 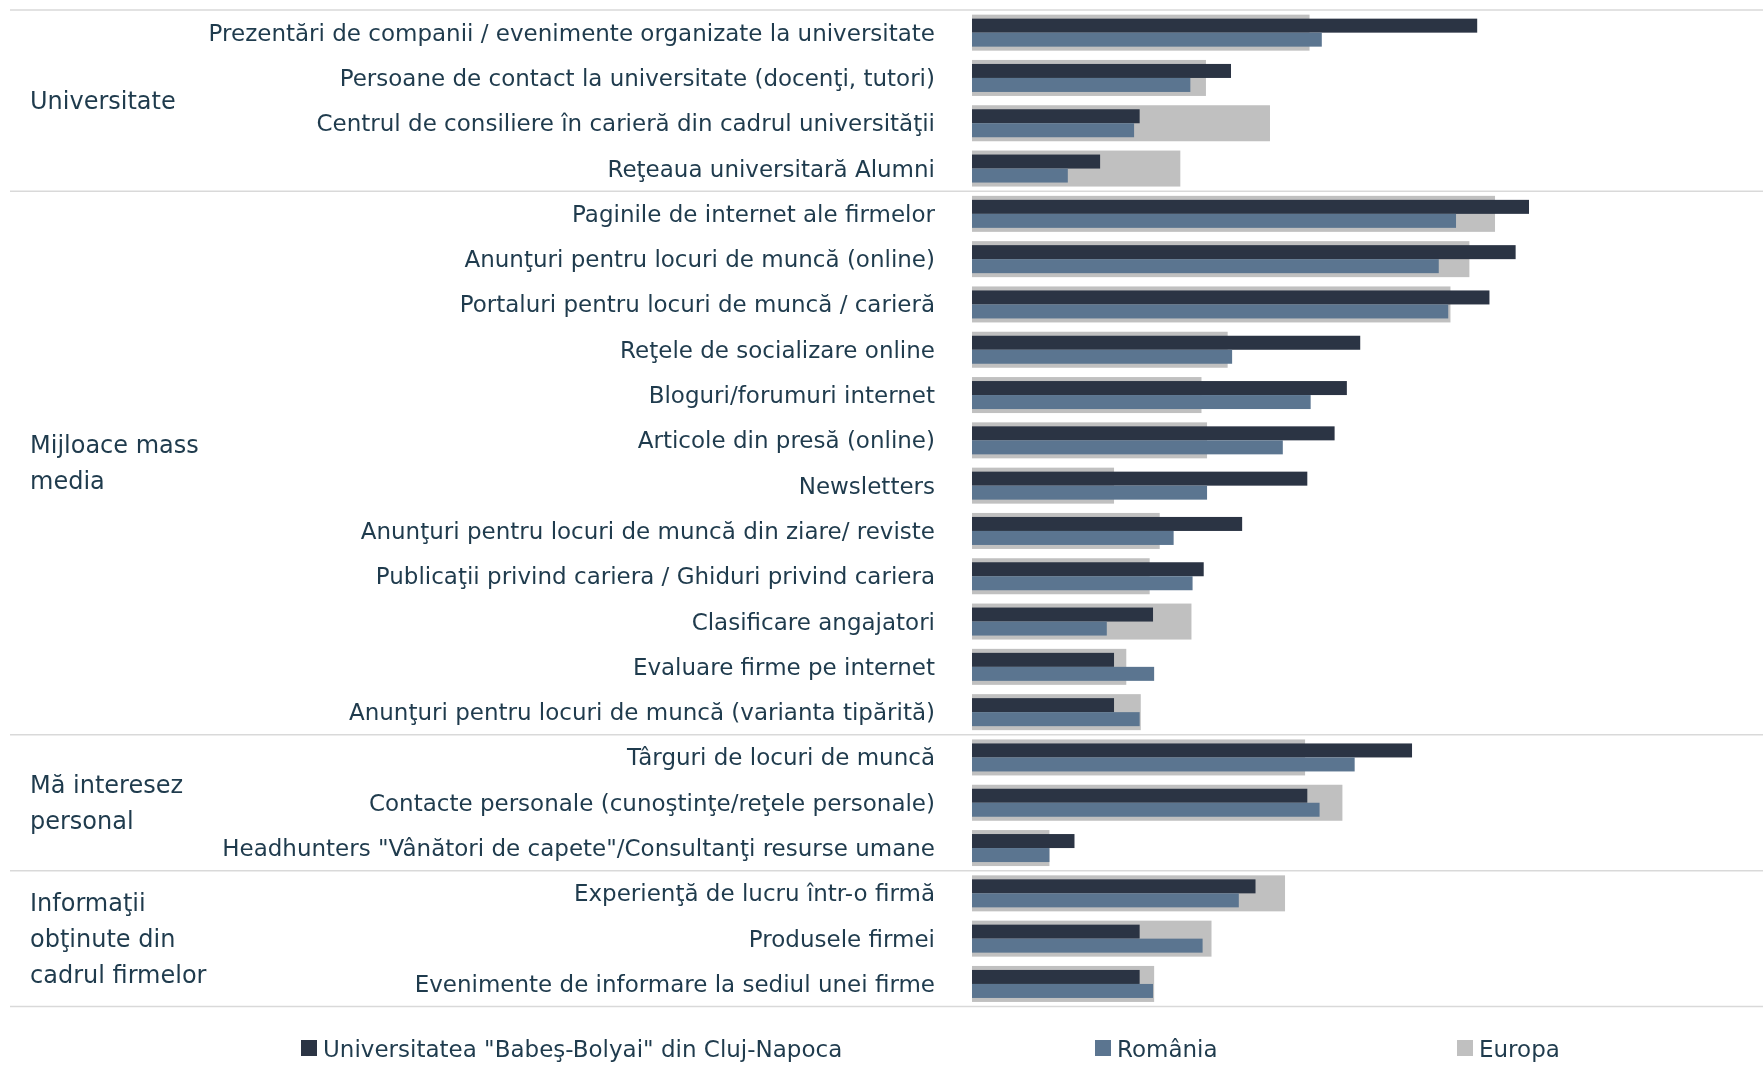 I want to click on y-tick-label: Evaluare firme pe internet, so click(x=783, y=666).